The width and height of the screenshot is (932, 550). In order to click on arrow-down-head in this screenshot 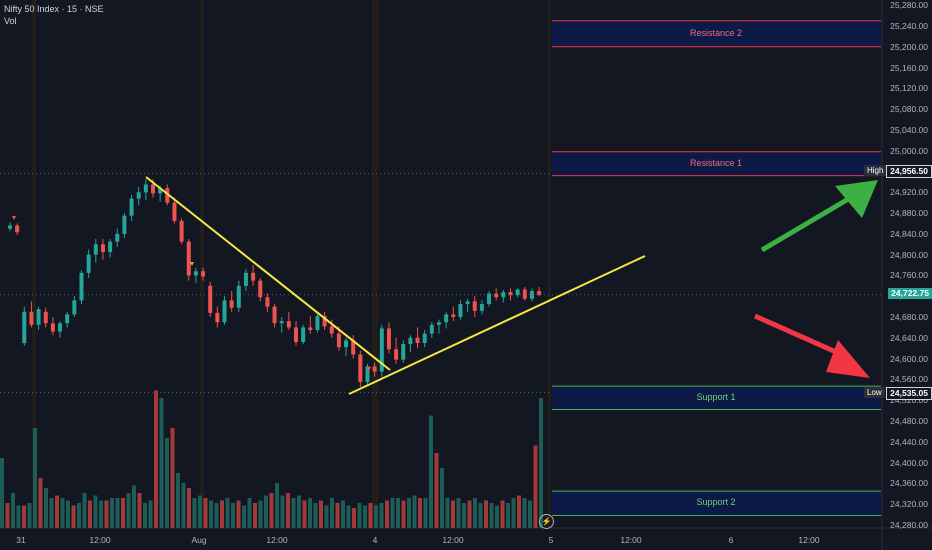, I will do `click(848, 359)`.